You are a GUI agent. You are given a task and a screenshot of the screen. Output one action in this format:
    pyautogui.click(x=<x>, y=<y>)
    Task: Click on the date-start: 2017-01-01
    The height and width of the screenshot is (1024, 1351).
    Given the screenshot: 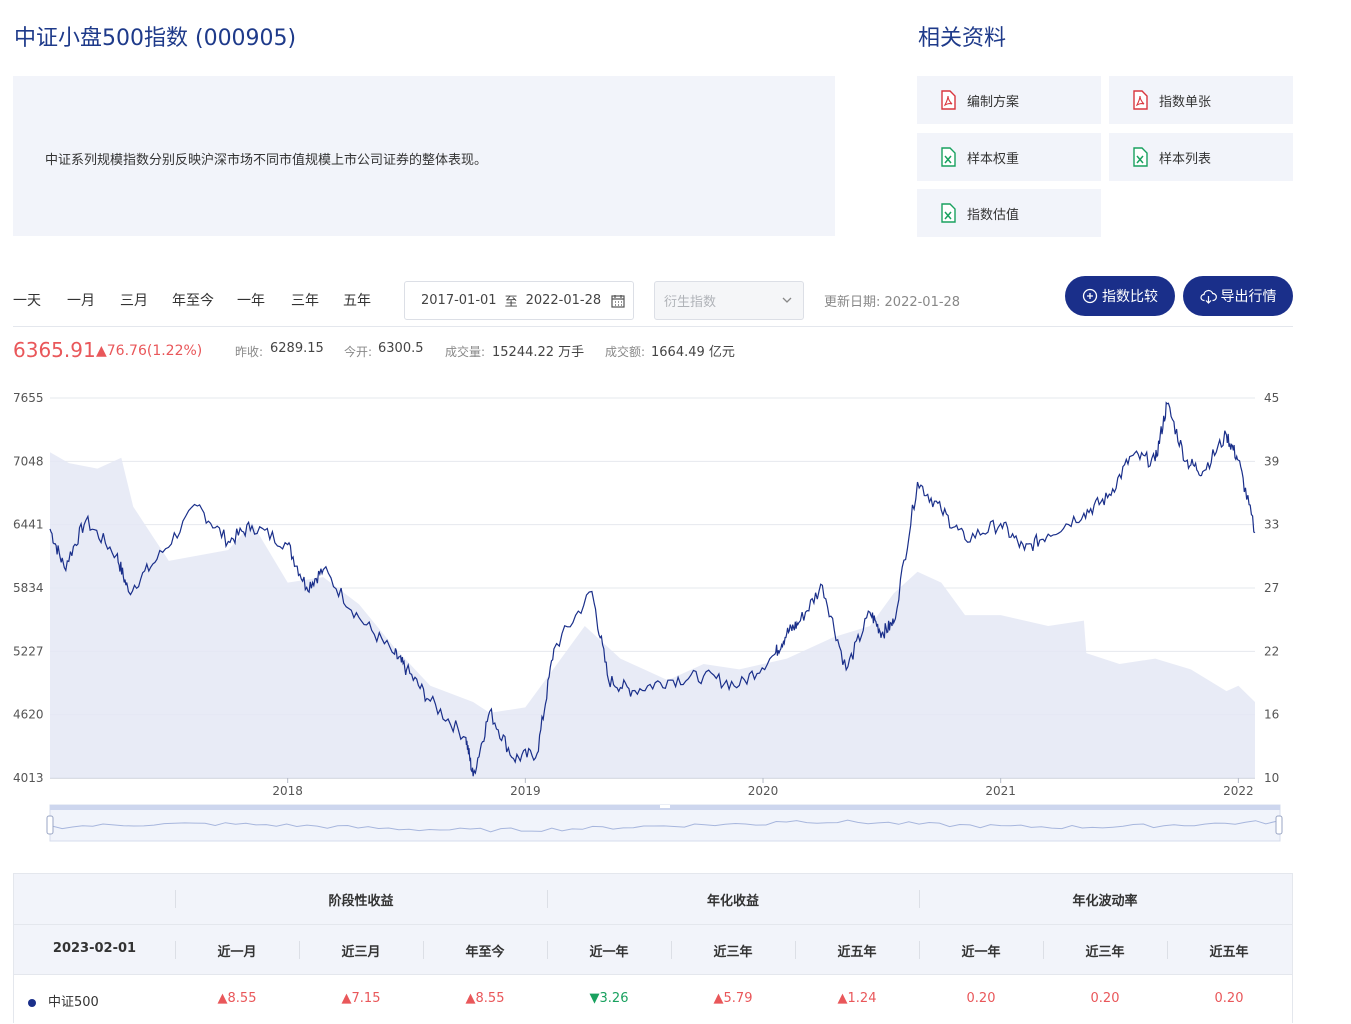 What is the action you would take?
    pyautogui.click(x=459, y=300)
    